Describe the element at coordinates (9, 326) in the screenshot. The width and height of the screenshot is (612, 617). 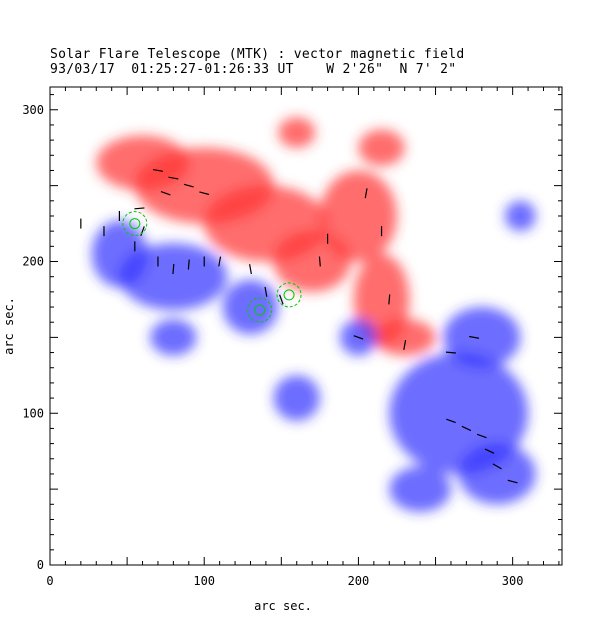
I see `y-axis-label: arc sec.` at that location.